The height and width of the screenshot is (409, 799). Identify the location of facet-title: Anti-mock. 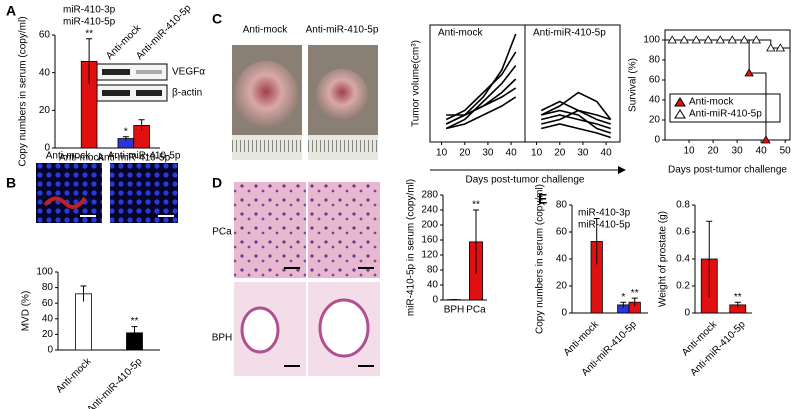
(460, 33).